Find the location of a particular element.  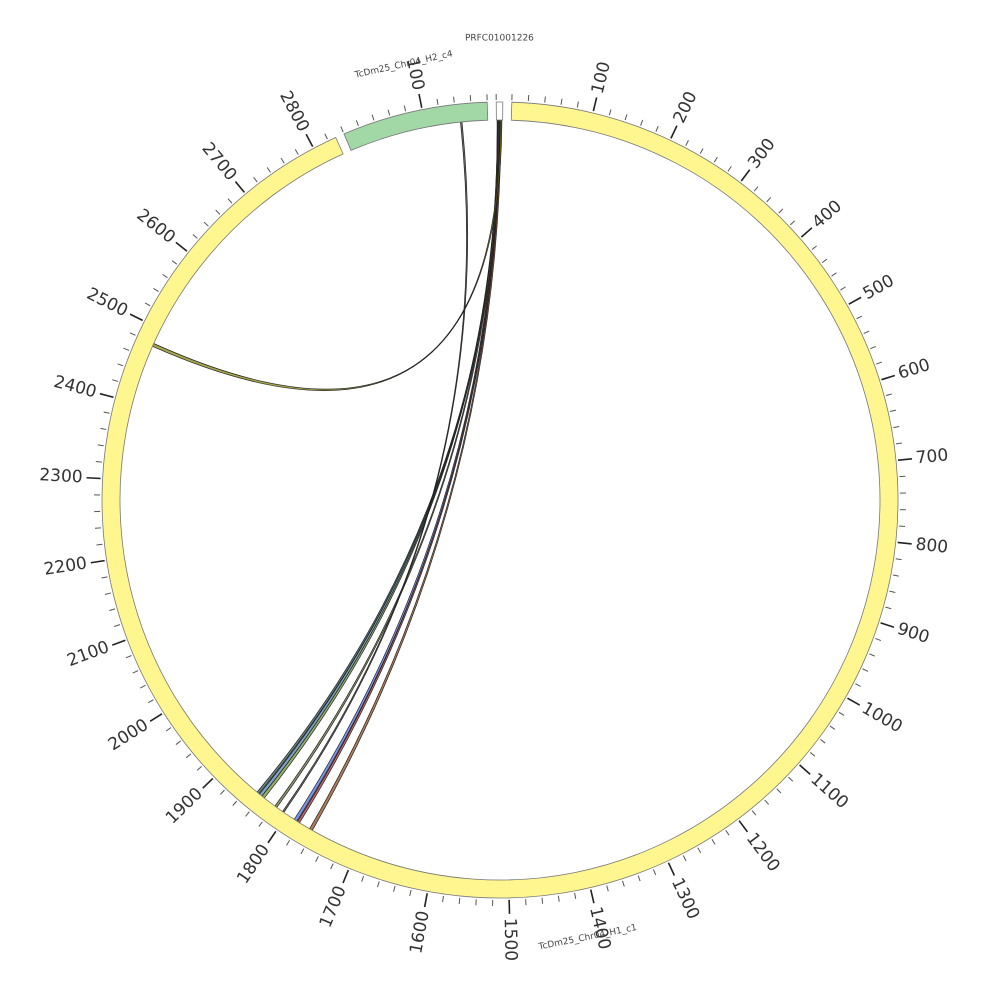

tick-label: 2200 is located at coordinates (66, 566).